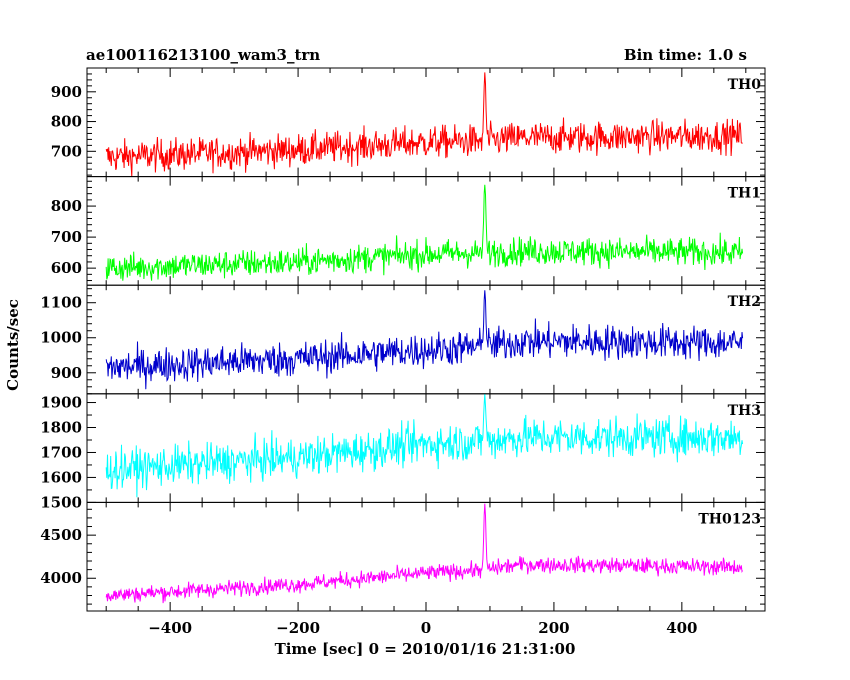  Describe the element at coordinates (61, 428) in the screenshot. I see `y-tick-label: 1800` at that location.